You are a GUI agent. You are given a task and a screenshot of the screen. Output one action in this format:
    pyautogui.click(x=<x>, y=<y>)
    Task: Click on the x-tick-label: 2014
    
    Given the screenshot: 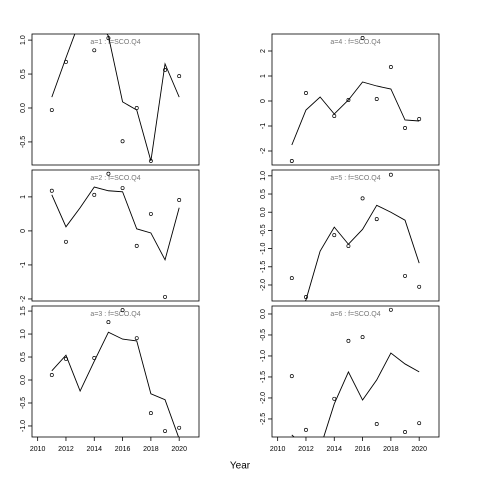 What is the action you would take?
    pyautogui.click(x=94, y=449)
    